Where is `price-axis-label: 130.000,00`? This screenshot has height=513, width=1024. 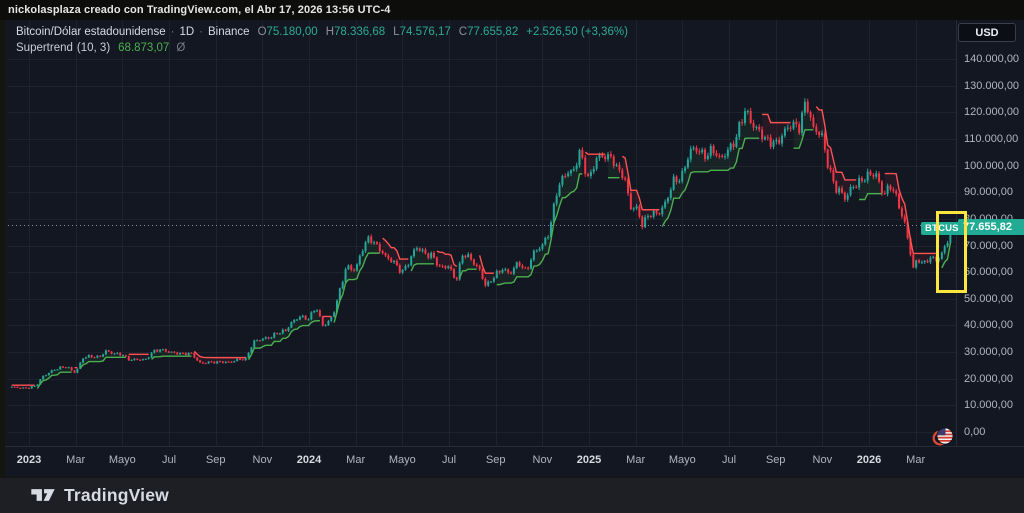 price-axis-label: 130.000,00 is located at coordinates (992, 85).